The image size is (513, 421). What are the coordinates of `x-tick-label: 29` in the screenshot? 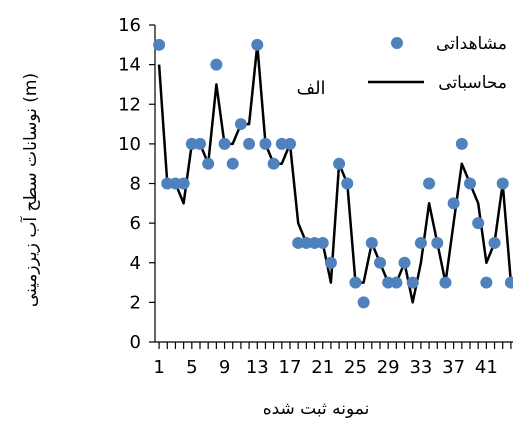 It's located at (388, 367).